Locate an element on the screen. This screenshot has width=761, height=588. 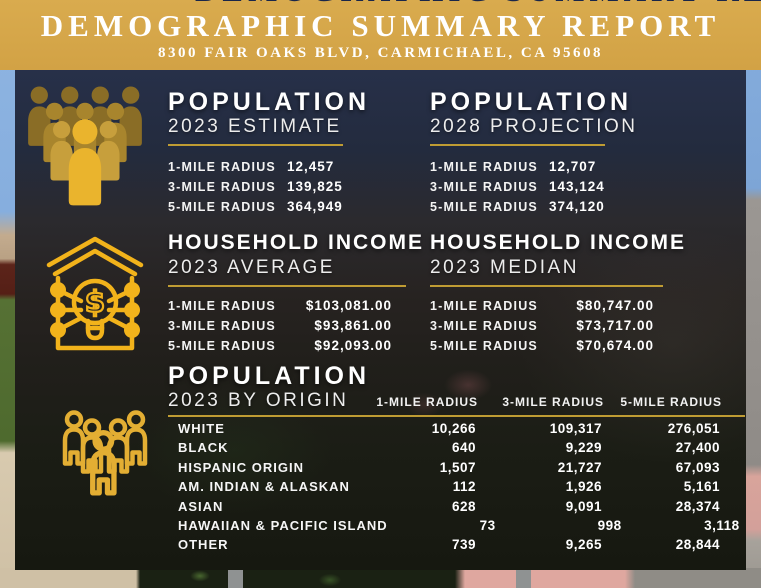
origin-value: 112 is located at coordinates (464, 487).